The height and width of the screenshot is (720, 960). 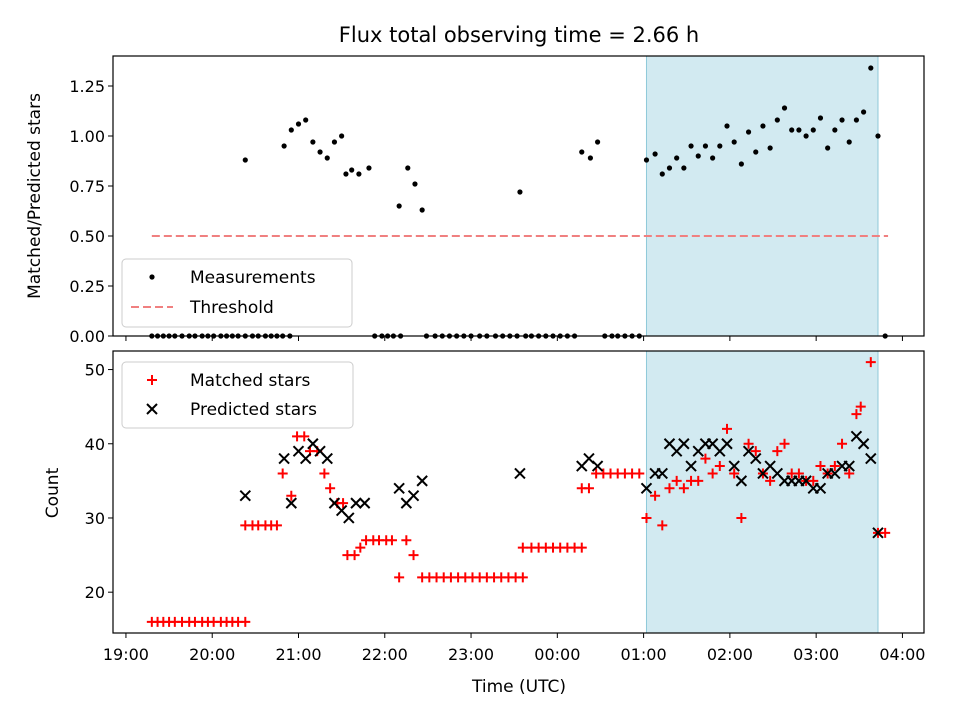 I want to click on x-tick-label: 23:00, so click(x=471, y=654).